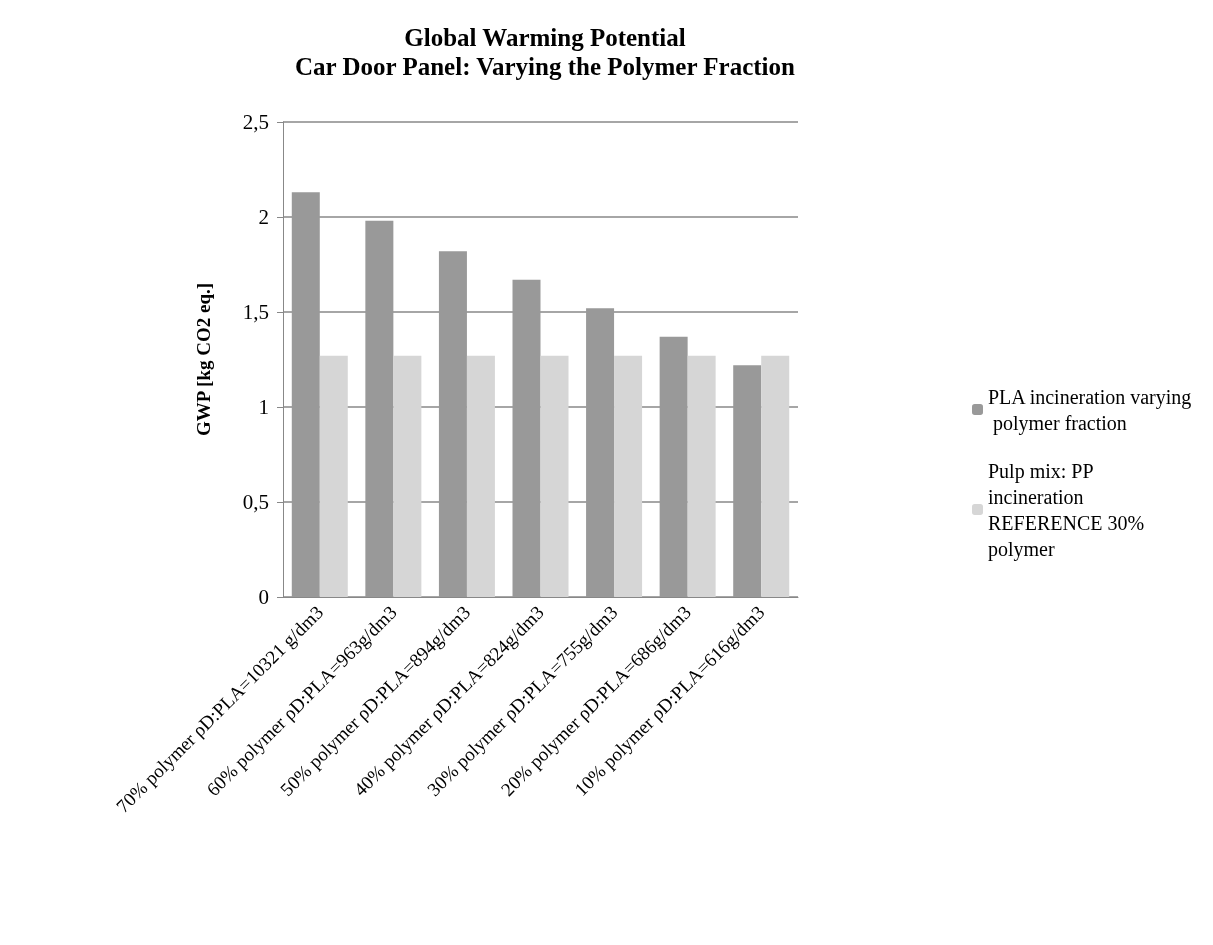  Describe the element at coordinates (203, 359) in the screenshot. I see `y-axis-title: GWP [kg CO2 eq.]` at that location.